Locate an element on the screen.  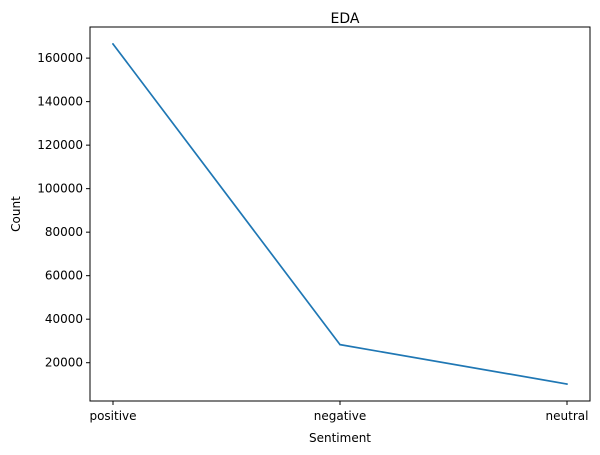
y-axis-label: Count is located at coordinates (16, 214).